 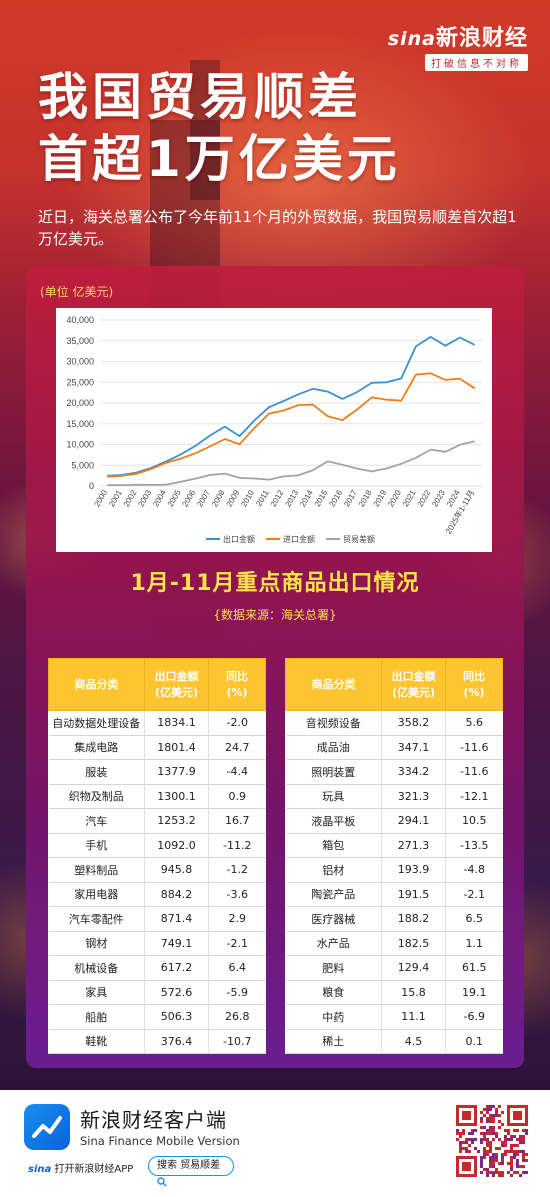 I want to click on table-row: 液晶平板 294.1 10.5, so click(x=394, y=821).